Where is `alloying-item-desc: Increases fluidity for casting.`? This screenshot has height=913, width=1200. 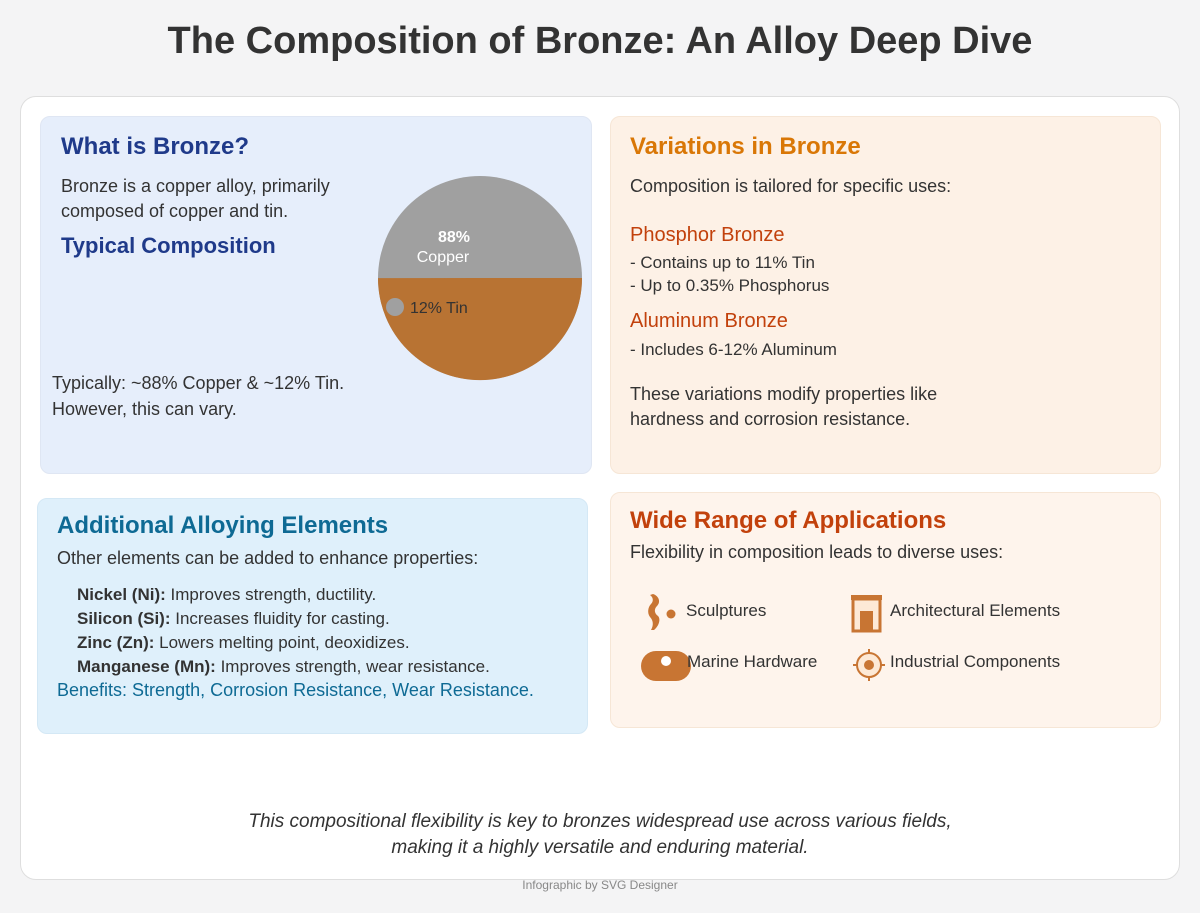 alloying-item-desc: Increases fluidity for casting. is located at coordinates (280, 618).